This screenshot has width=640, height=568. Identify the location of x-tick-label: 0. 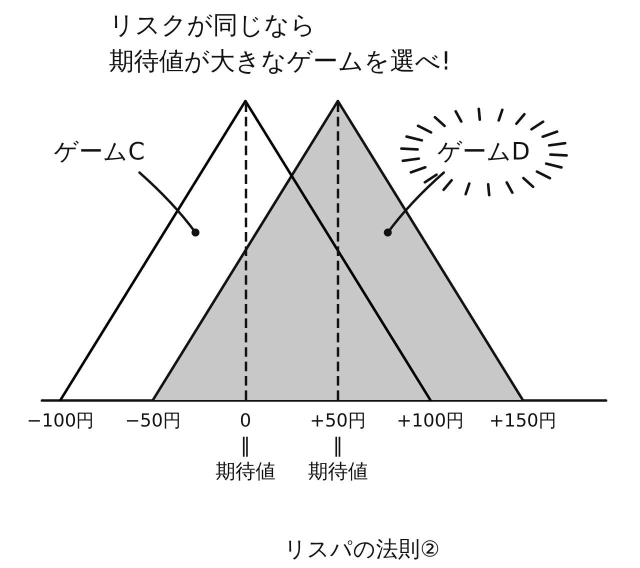
(246, 421).